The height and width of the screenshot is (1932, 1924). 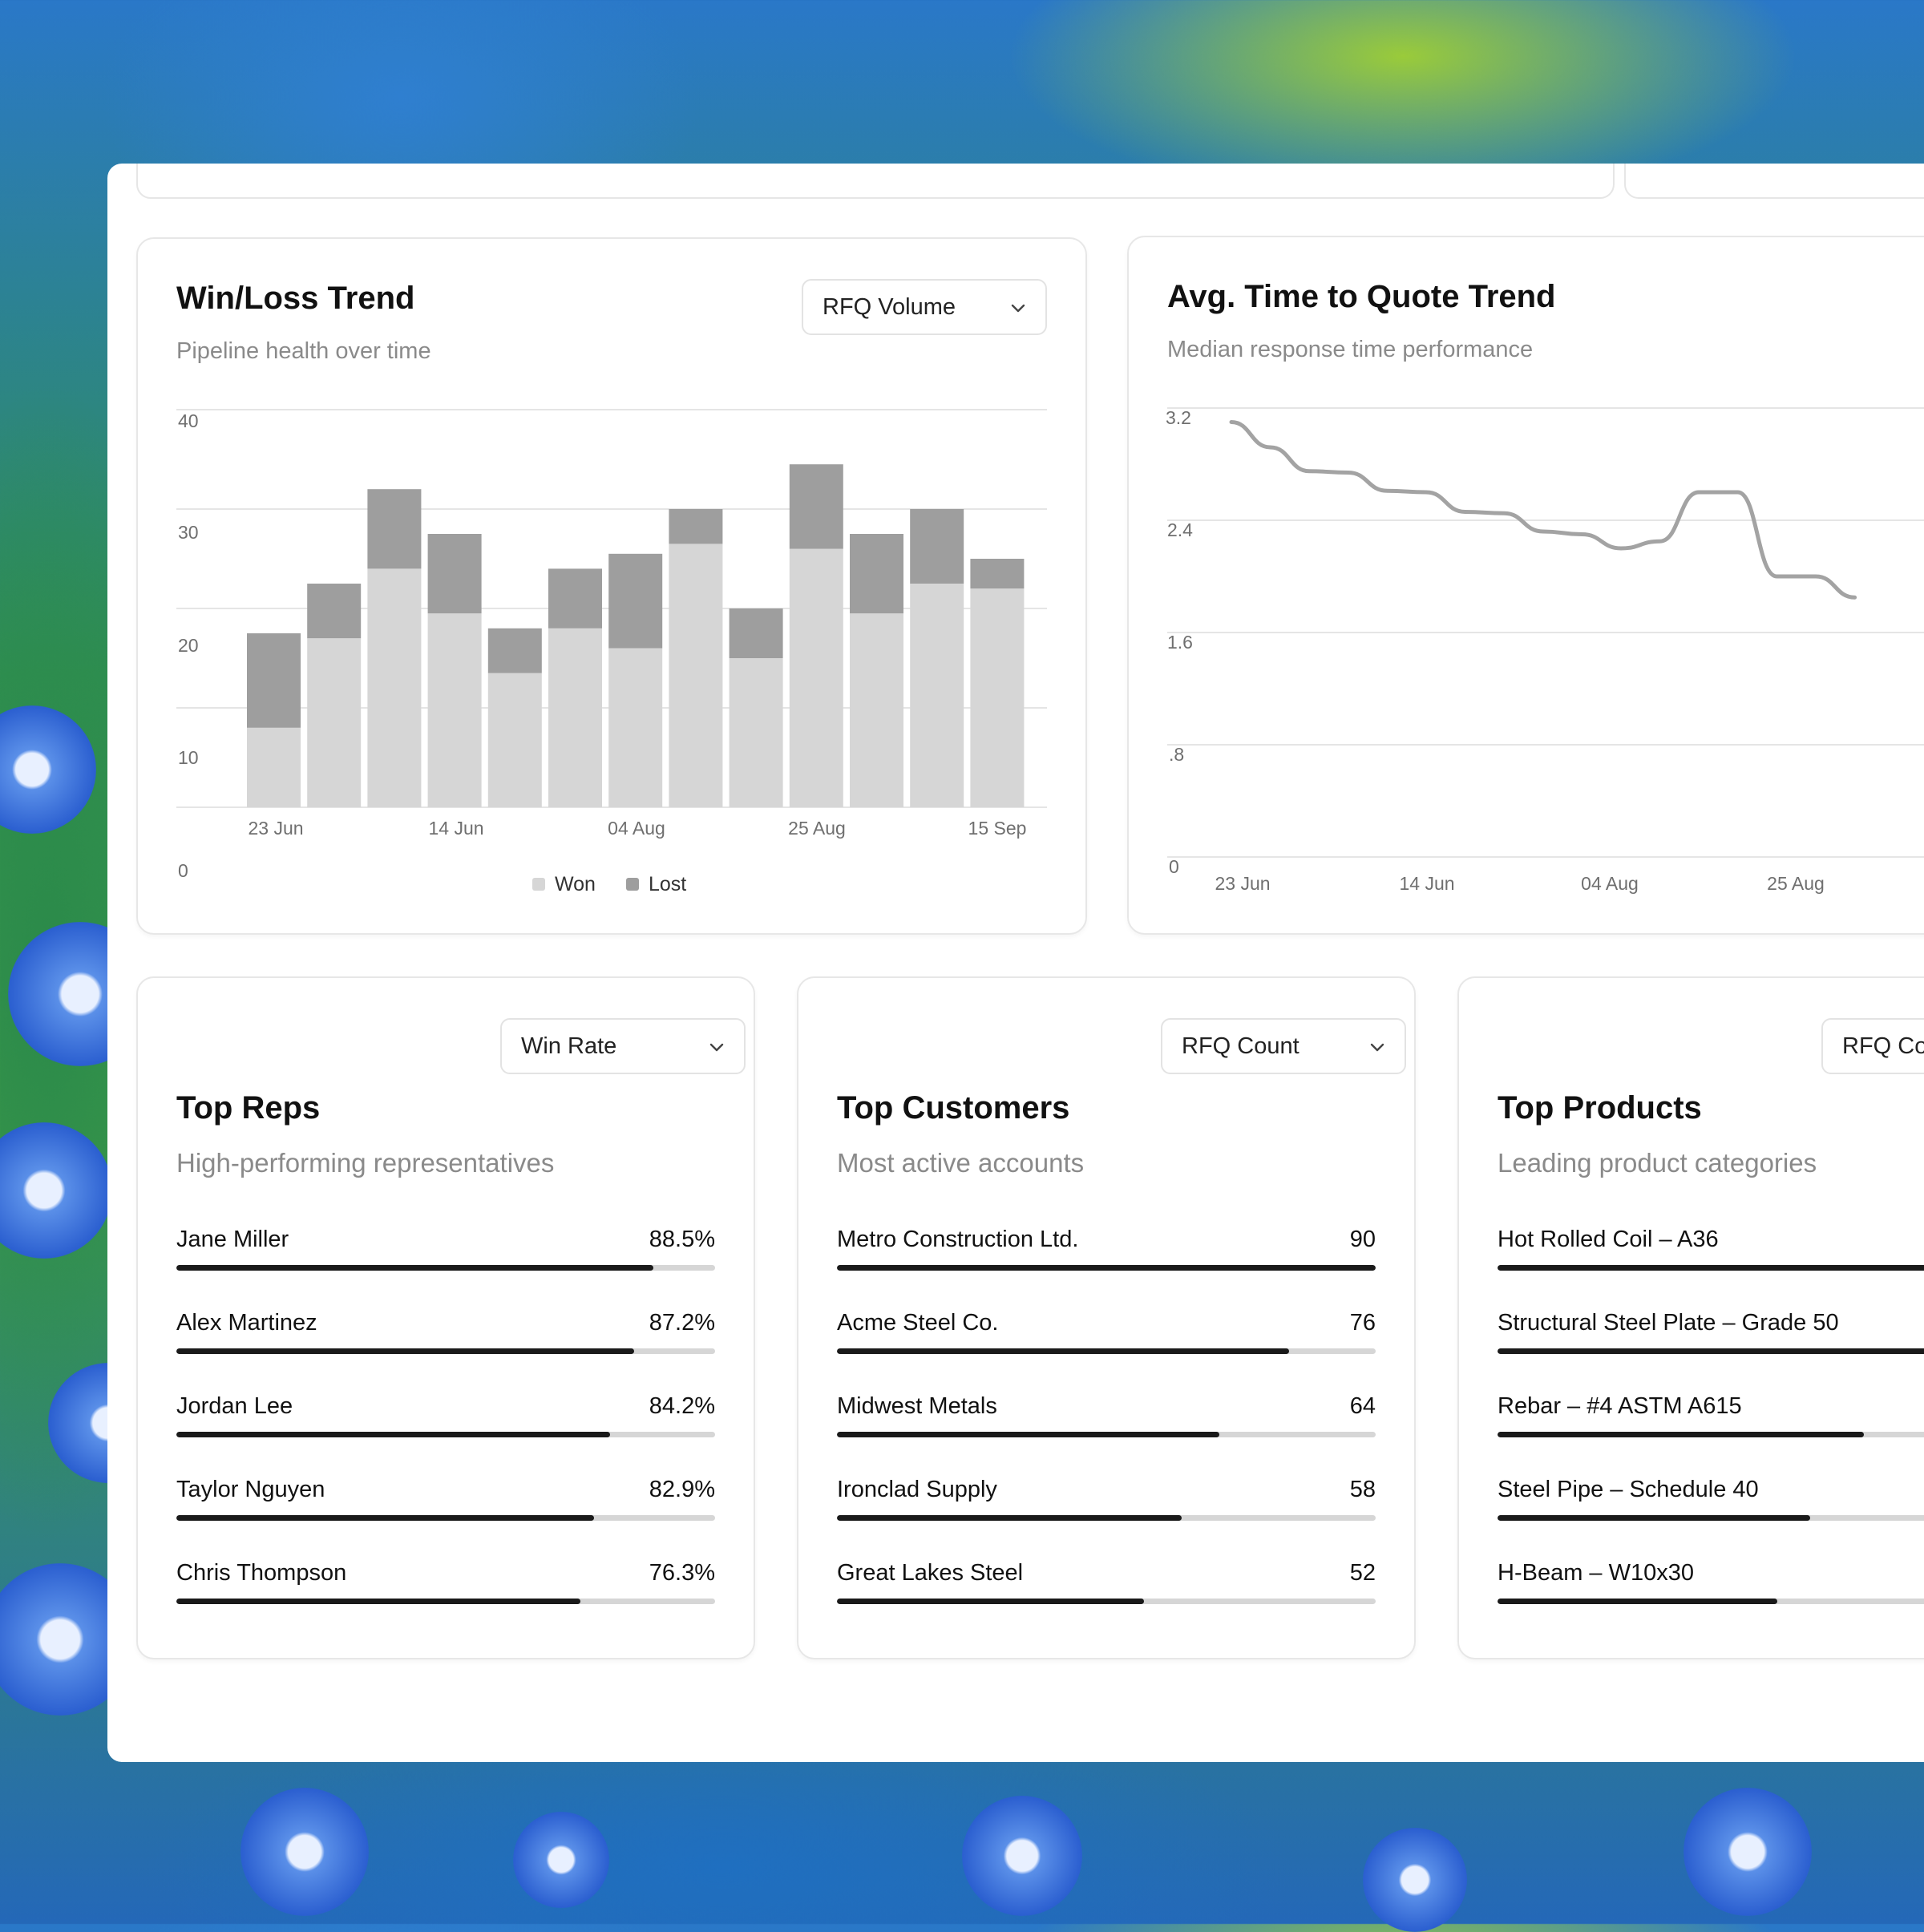 What do you see at coordinates (295, 298) in the screenshot?
I see `card-title: Win/Loss Trend` at bounding box center [295, 298].